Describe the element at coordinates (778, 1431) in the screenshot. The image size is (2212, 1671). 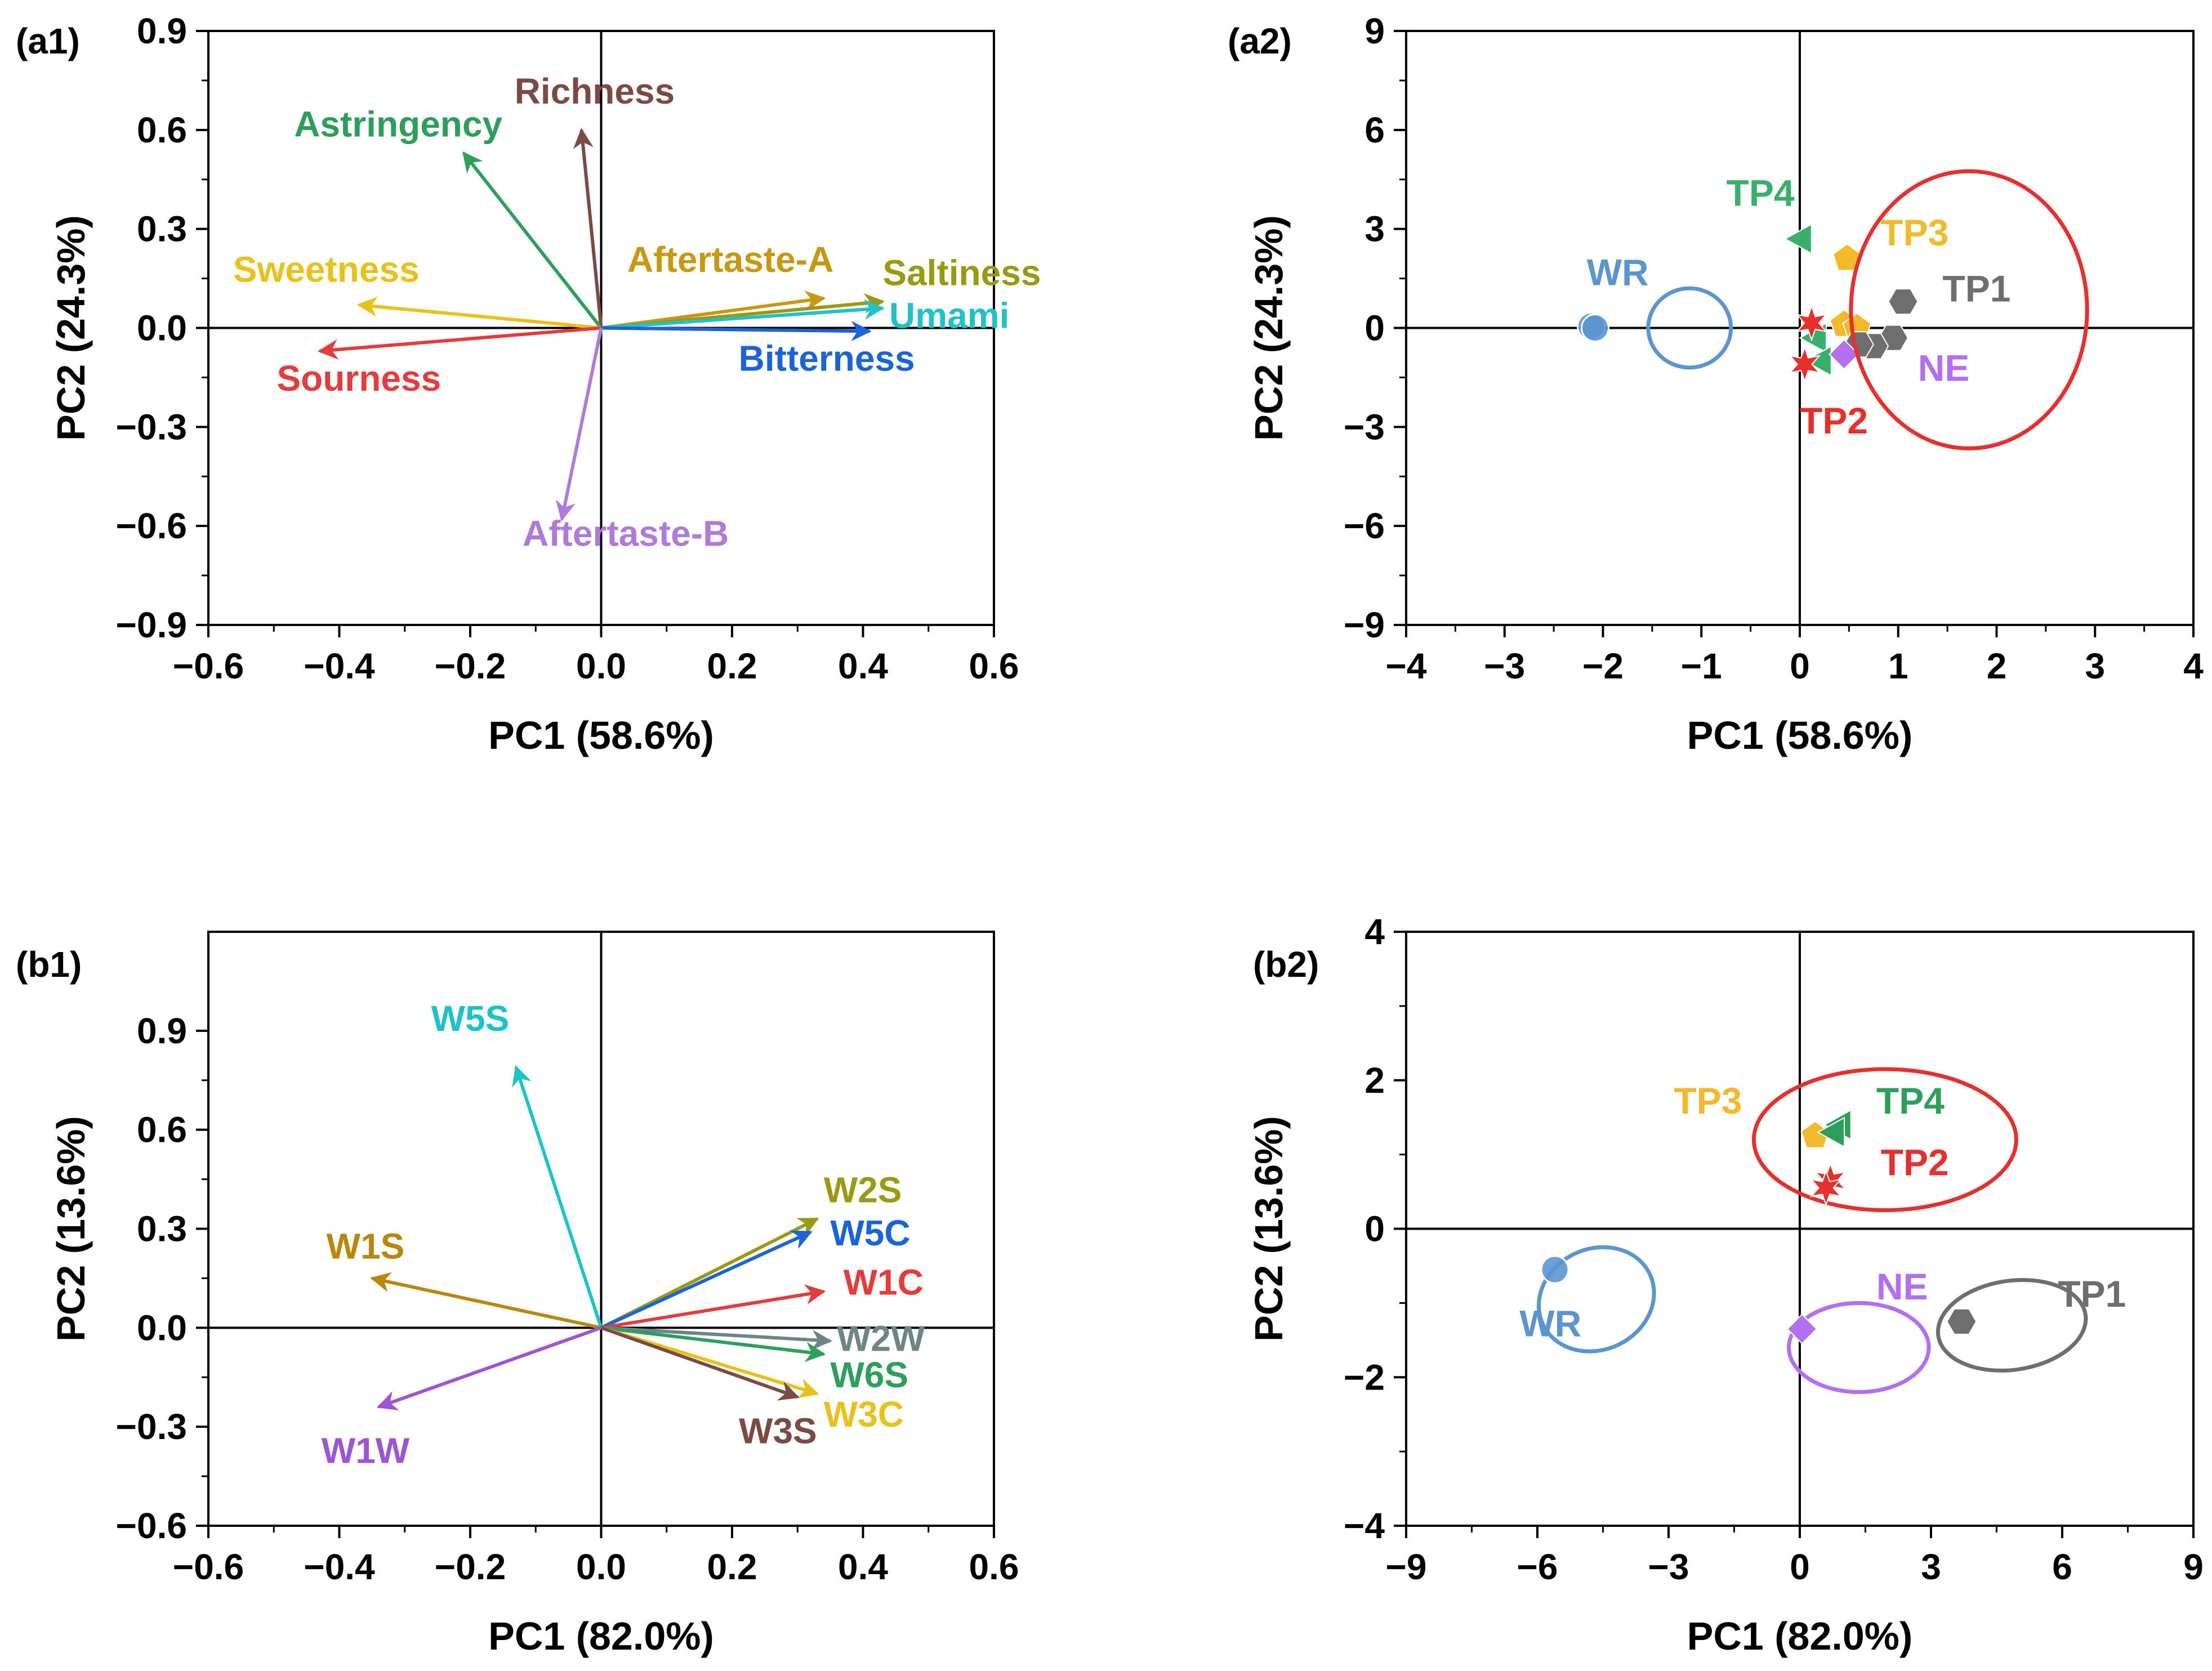
I see `loading-label-w3s: W3S` at that location.